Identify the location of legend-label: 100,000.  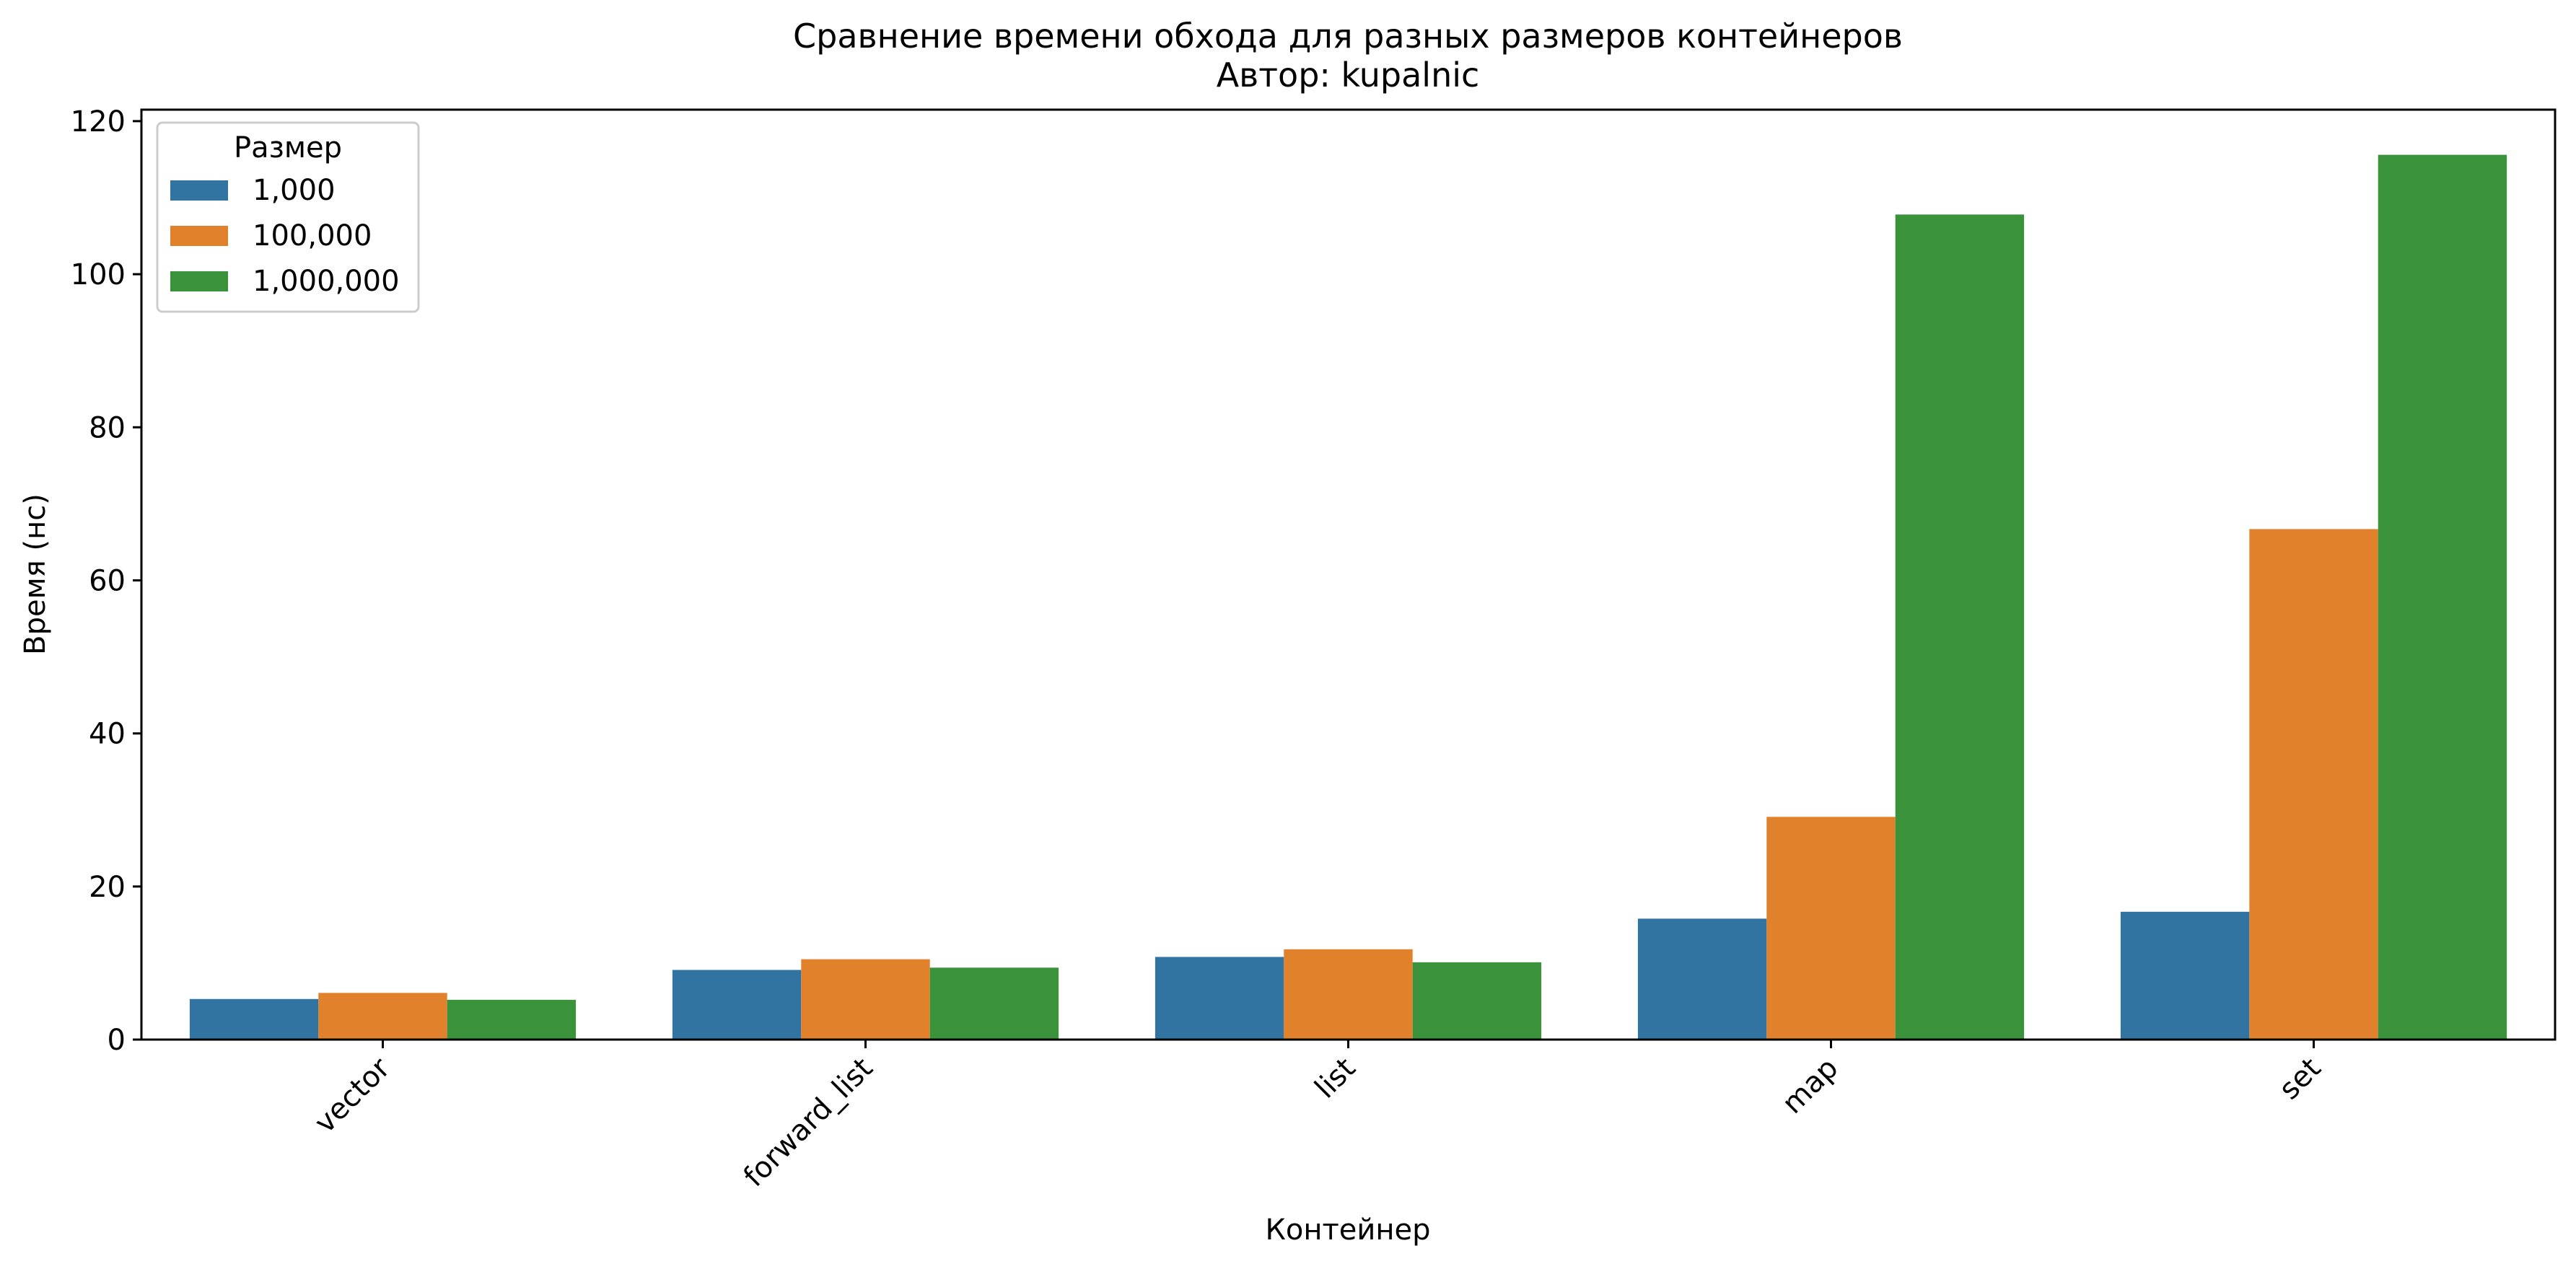
(312, 236).